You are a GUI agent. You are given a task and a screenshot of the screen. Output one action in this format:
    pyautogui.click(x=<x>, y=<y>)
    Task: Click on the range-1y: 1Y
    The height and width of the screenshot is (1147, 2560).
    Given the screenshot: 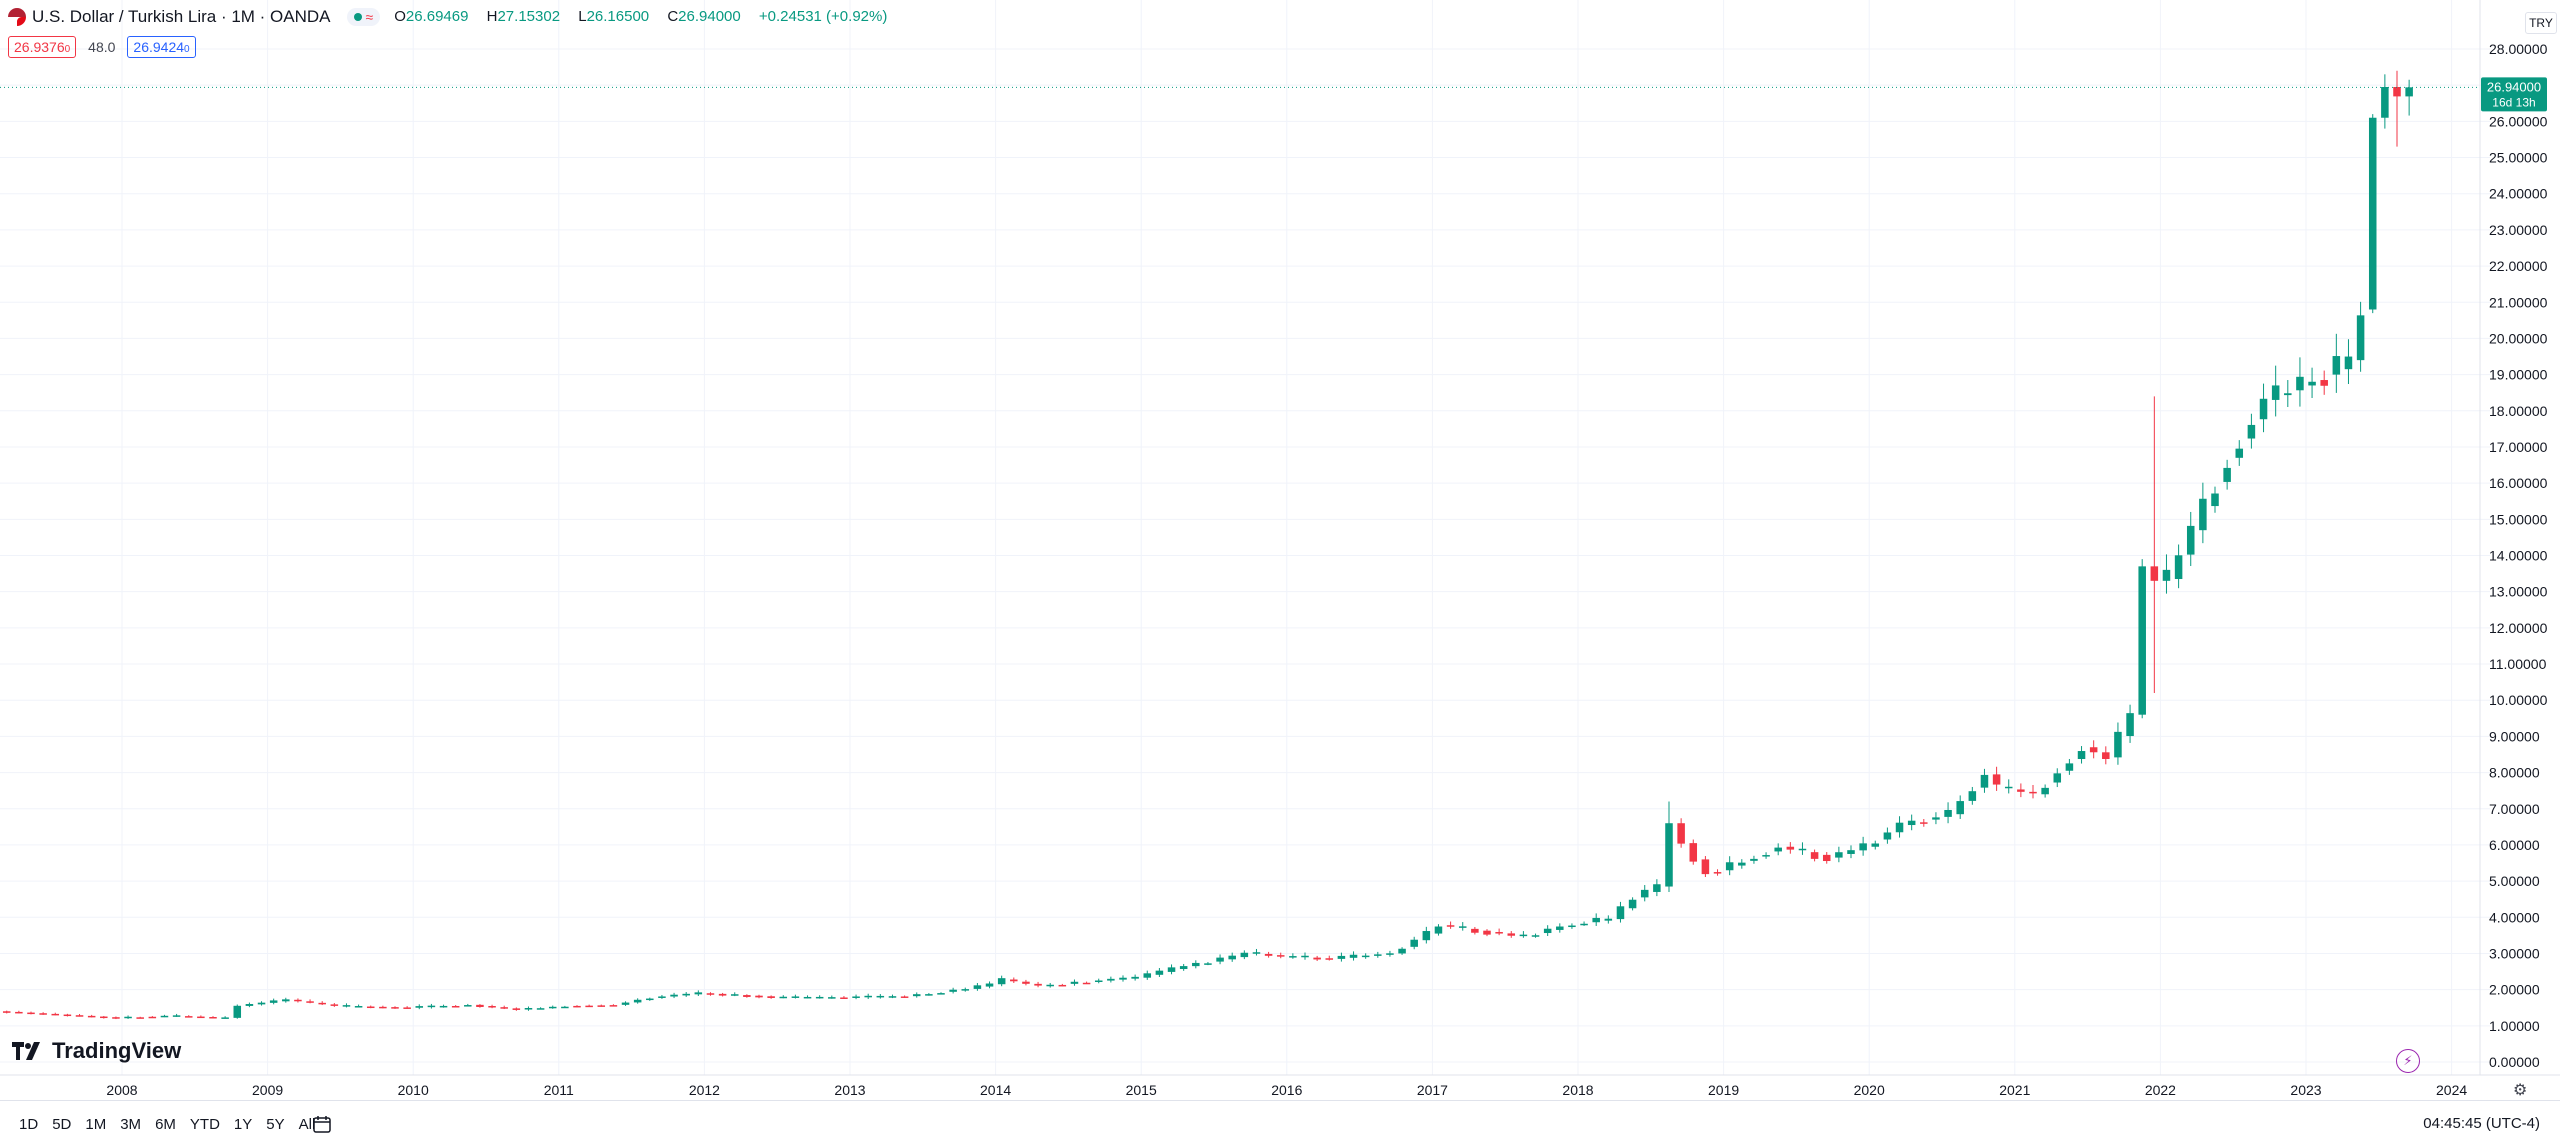 What is the action you would take?
    pyautogui.click(x=243, y=1124)
    